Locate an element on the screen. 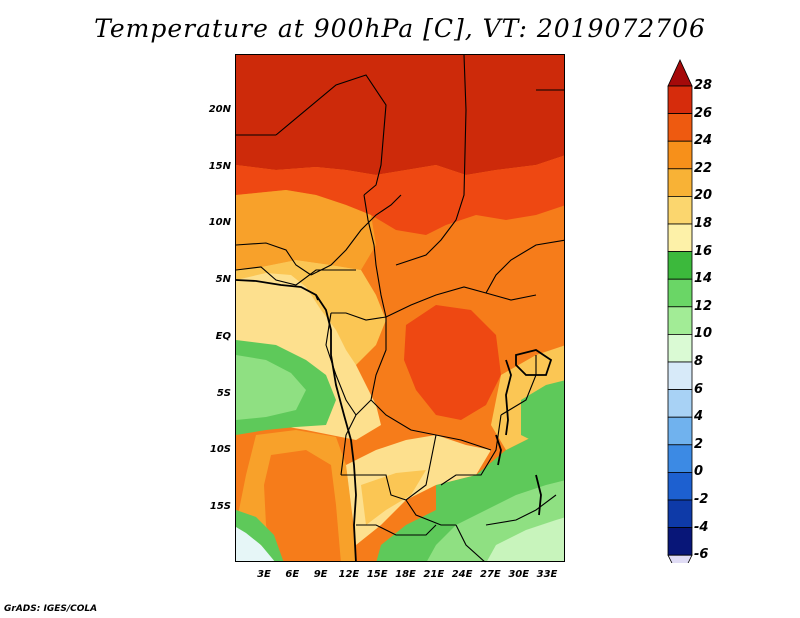 This screenshot has height=618, width=800. lon-label: 9E is located at coordinates (320, 574).